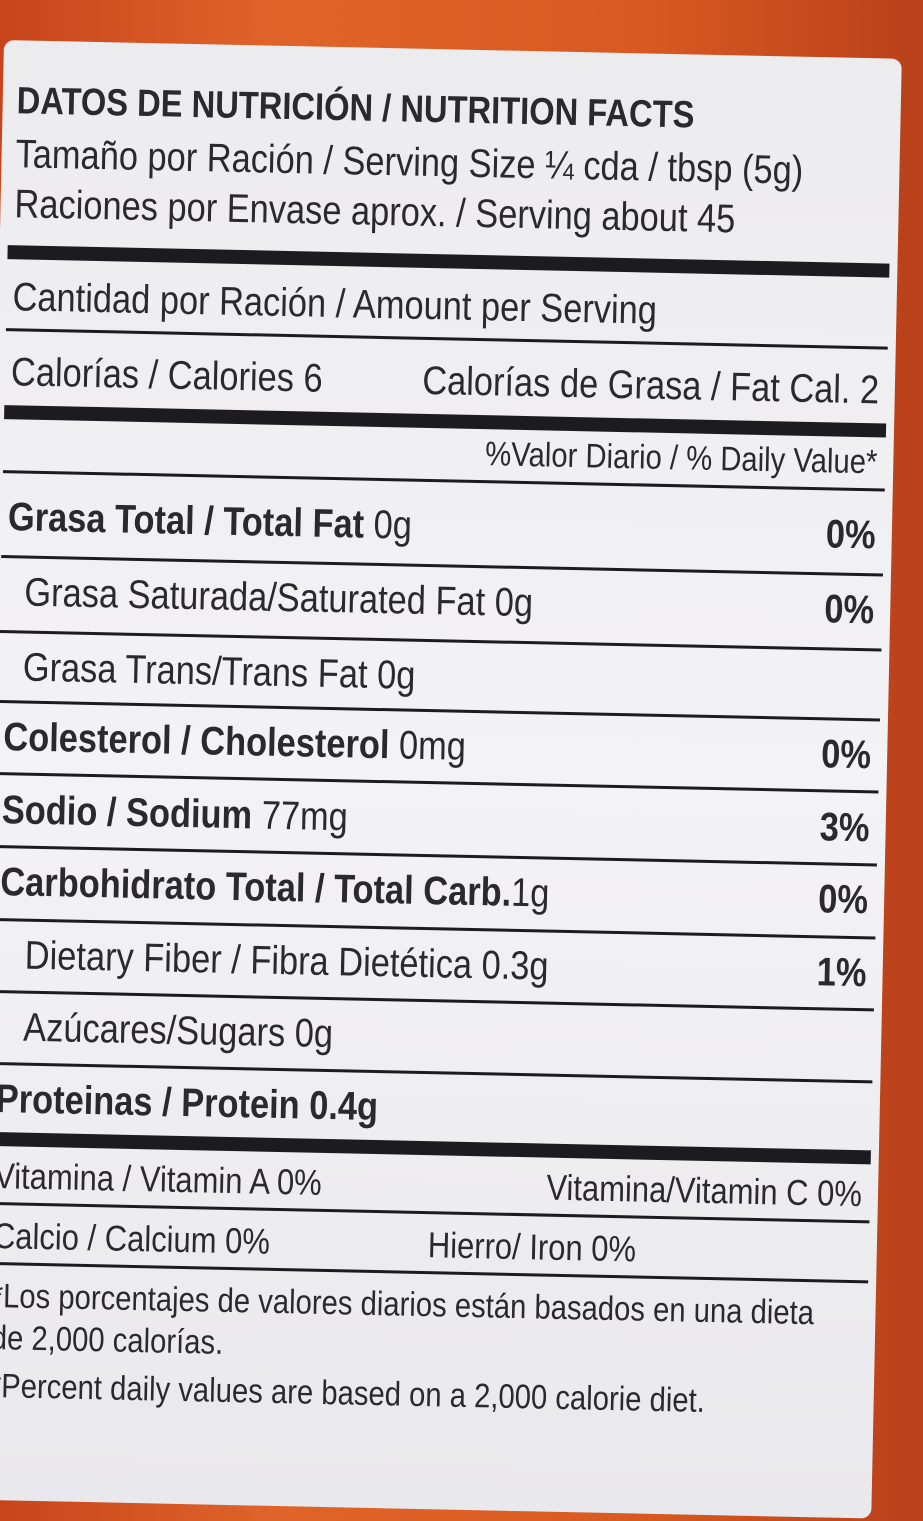  What do you see at coordinates (448, 261) in the screenshot?
I see `divider` at bounding box center [448, 261].